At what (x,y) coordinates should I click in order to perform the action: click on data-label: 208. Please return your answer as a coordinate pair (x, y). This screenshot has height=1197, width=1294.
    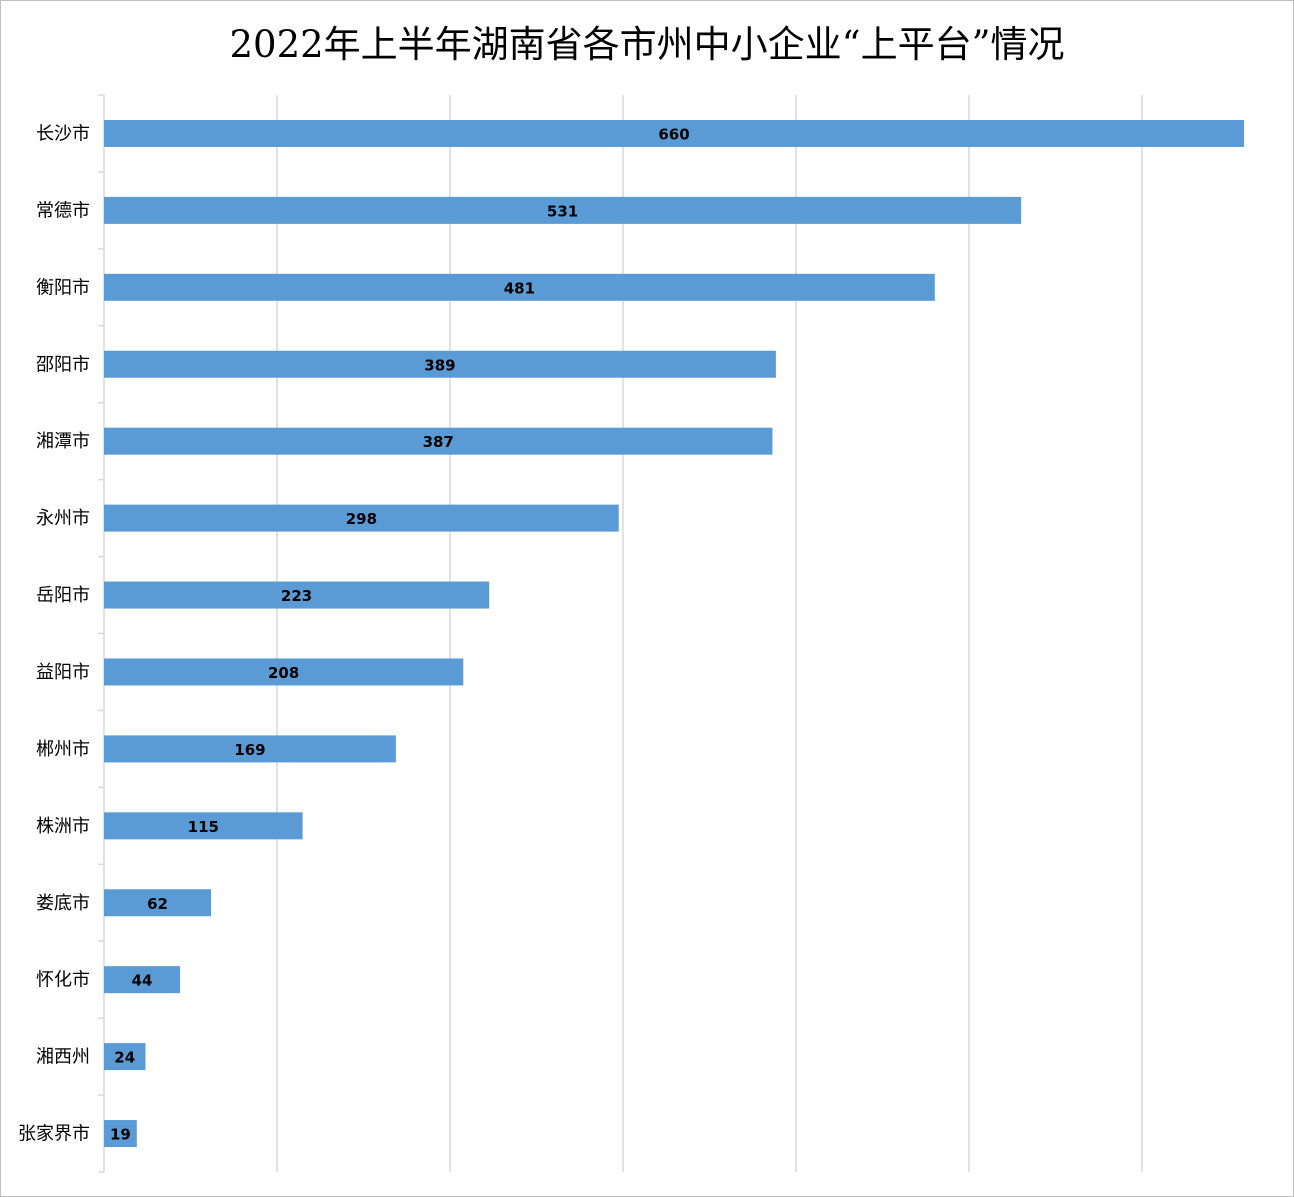
    Looking at the image, I should click on (283, 673).